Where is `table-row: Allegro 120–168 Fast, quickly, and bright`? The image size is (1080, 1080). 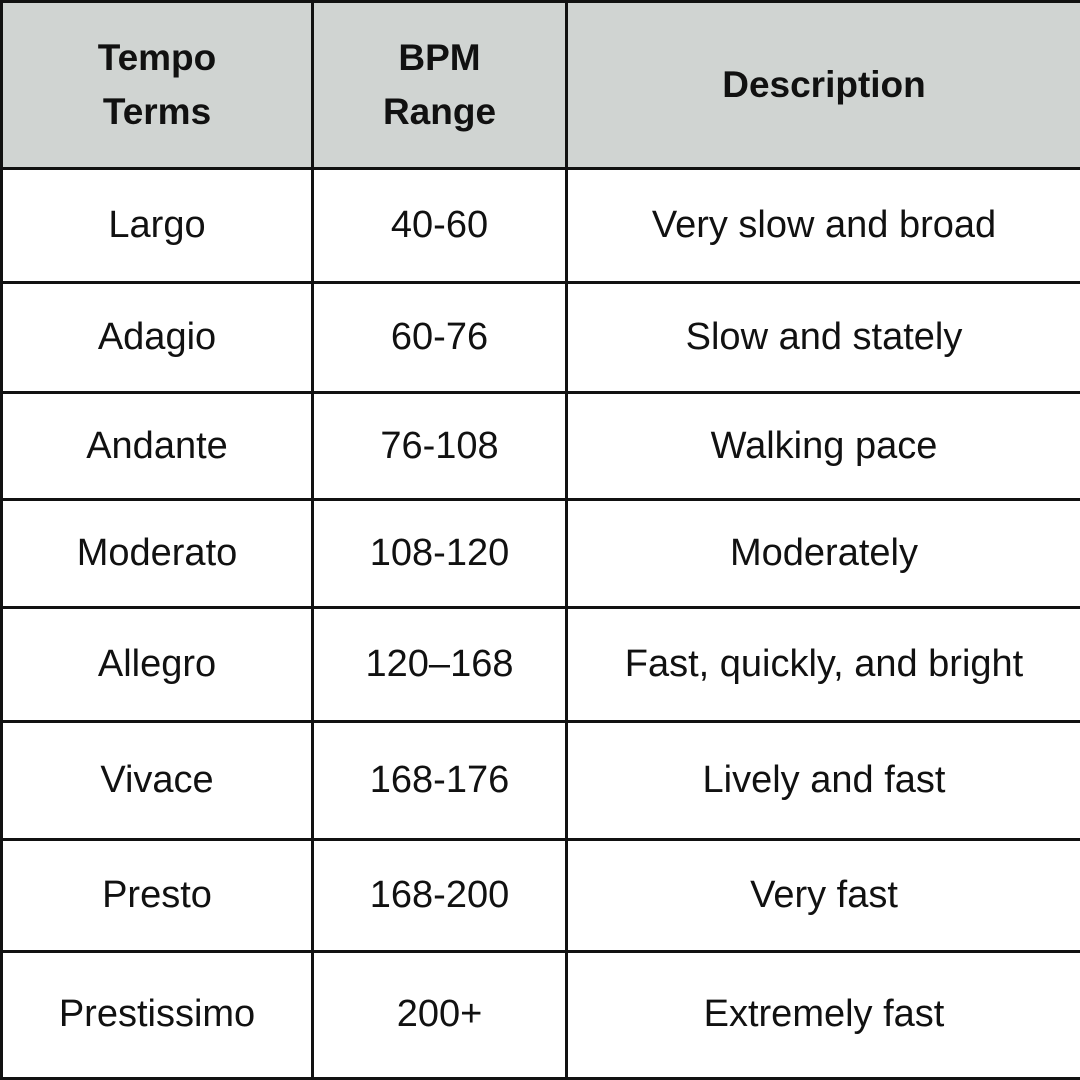 table-row: Allegro 120–168 Fast, quickly, and bright is located at coordinates (540, 664).